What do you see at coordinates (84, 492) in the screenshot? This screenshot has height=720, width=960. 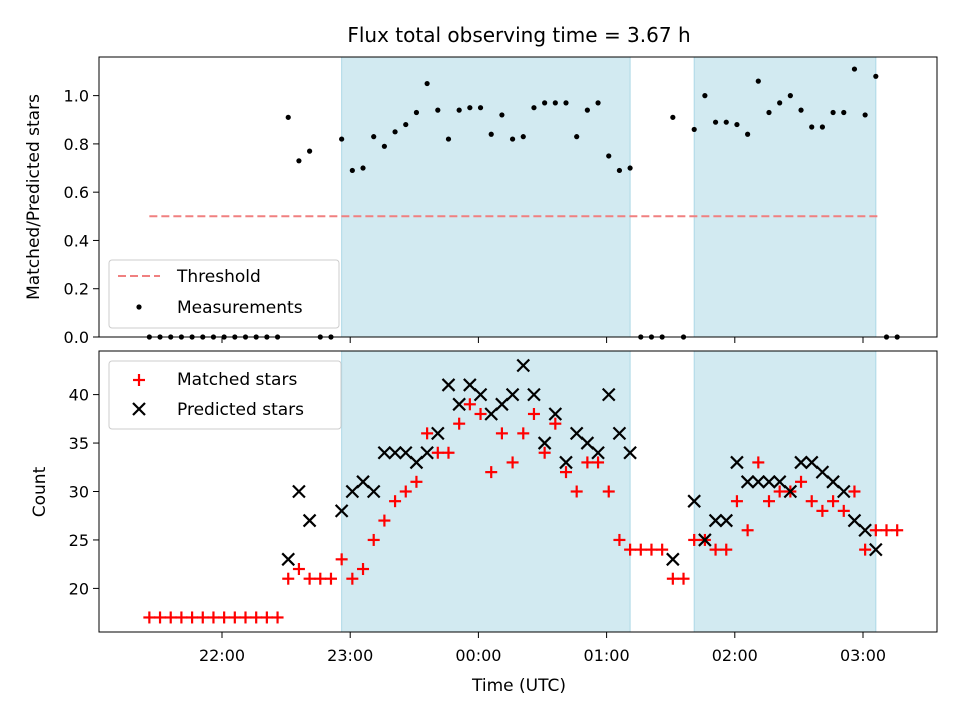 I see `bottom-y-ticks: 20 25 30 35 40` at bounding box center [84, 492].